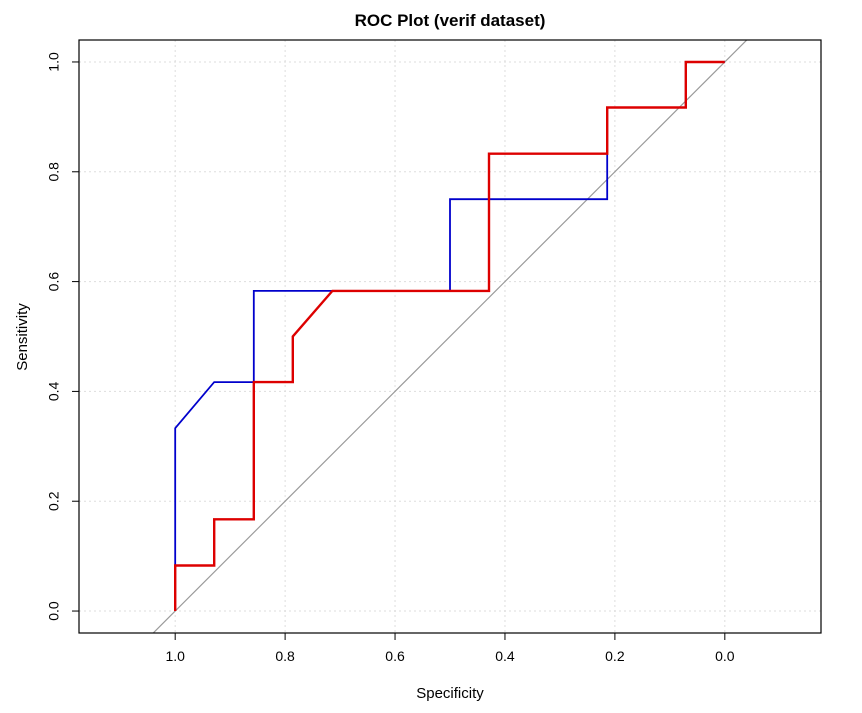  Describe the element at coordinates (505, 656) in the screenshot. I see `x-tick-label: 0.4` at that location.